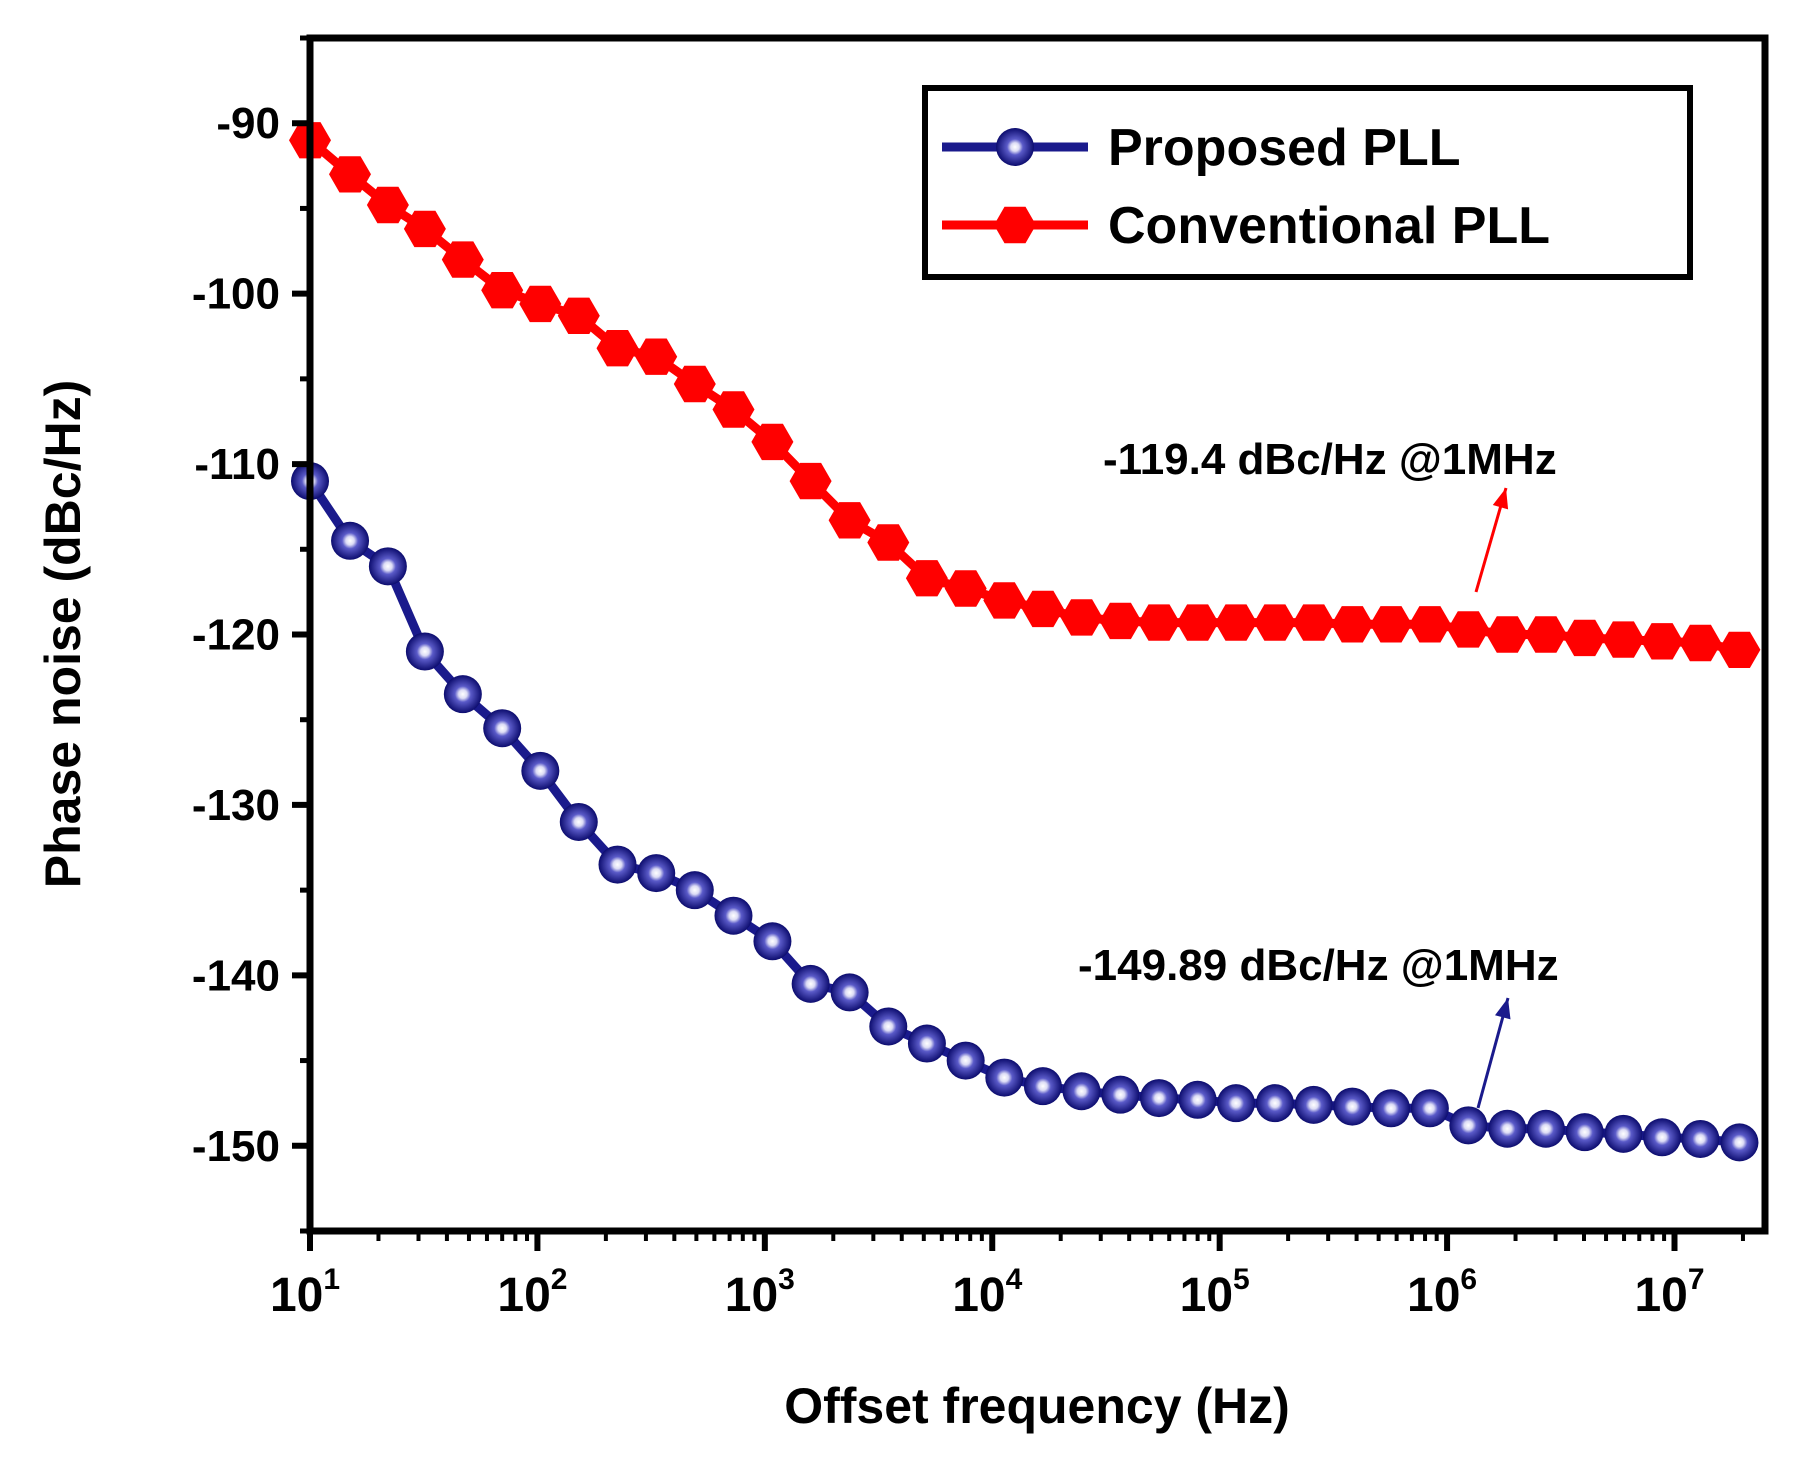  I want to click on x-tick-exp-0: 1, so click(331, 1279).